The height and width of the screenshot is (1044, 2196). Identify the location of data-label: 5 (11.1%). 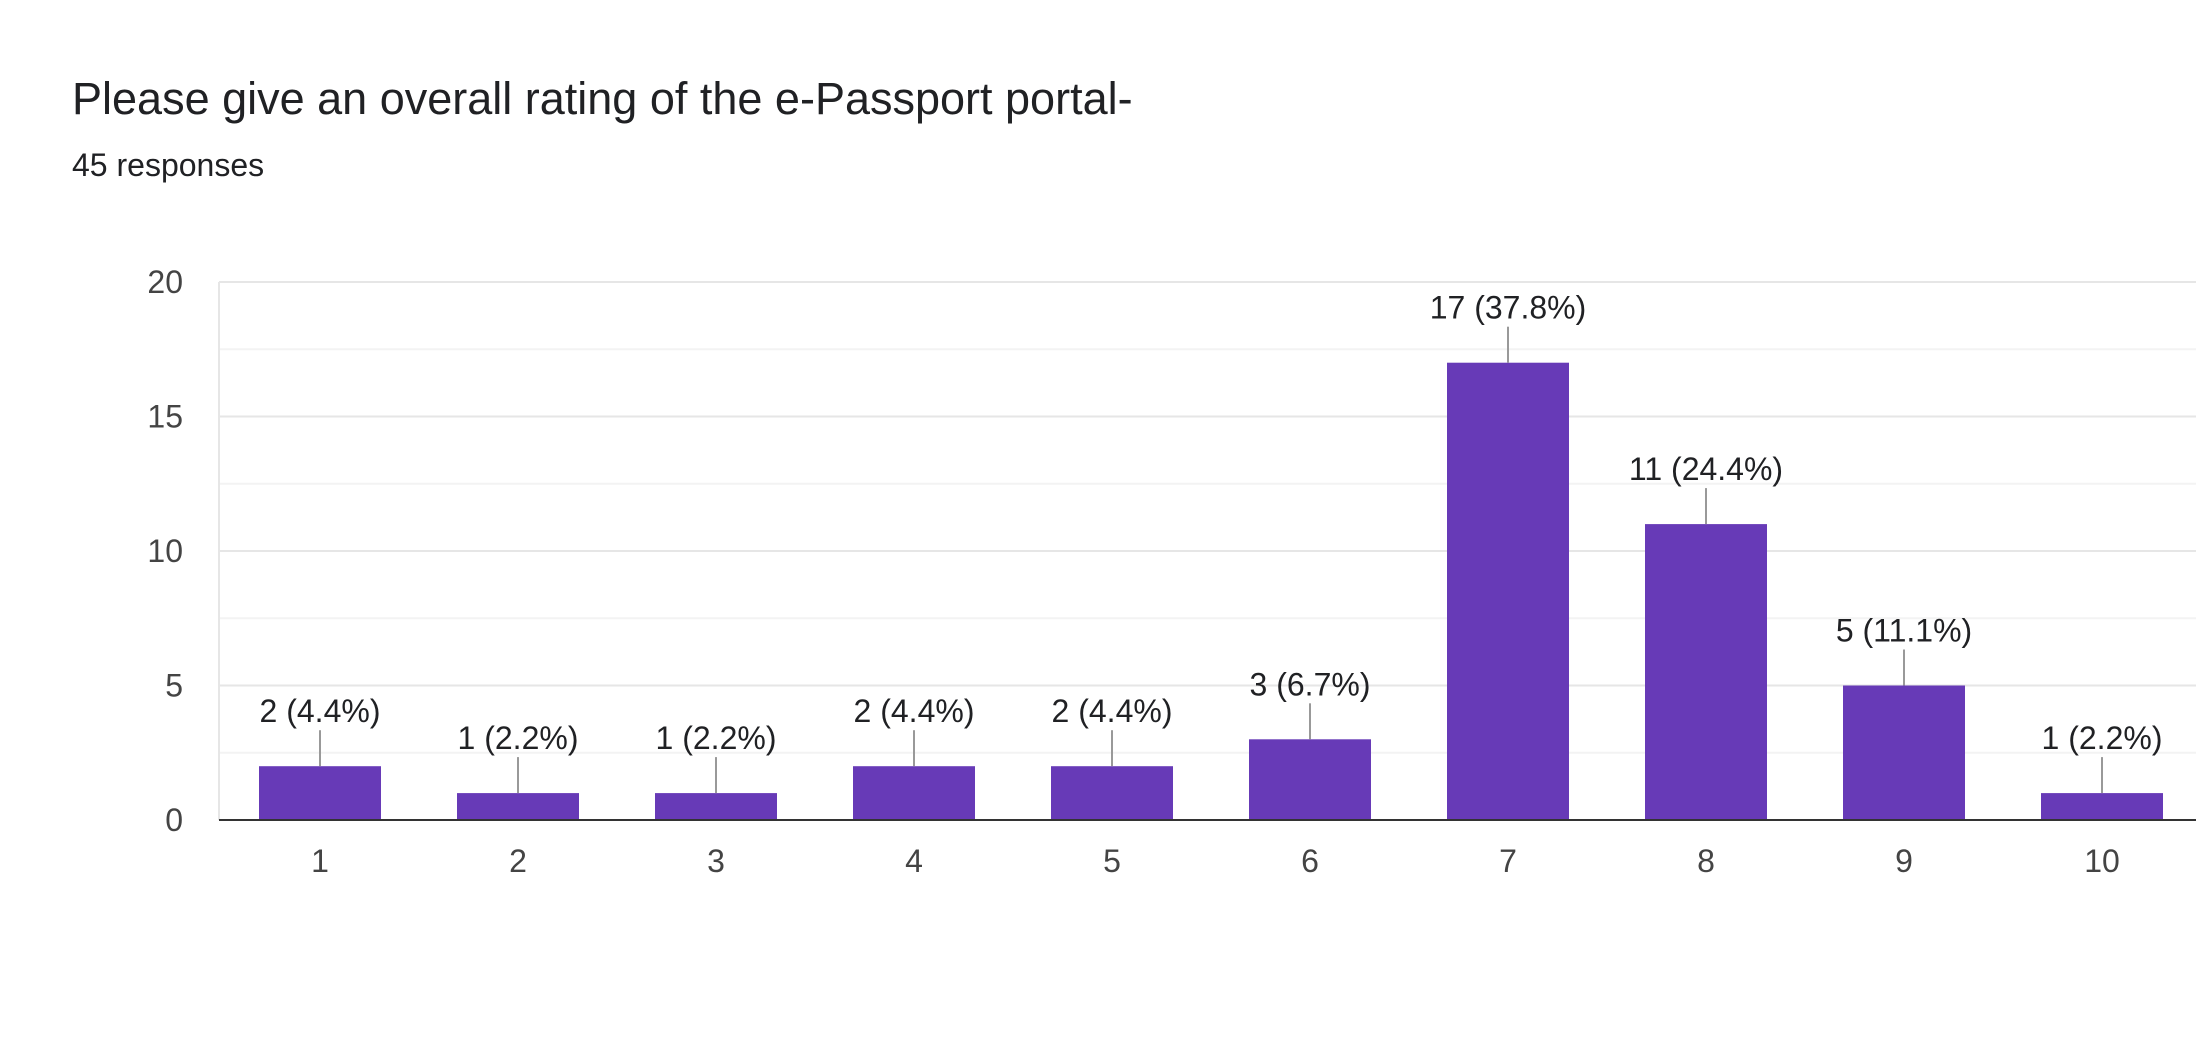
(1904, 631).